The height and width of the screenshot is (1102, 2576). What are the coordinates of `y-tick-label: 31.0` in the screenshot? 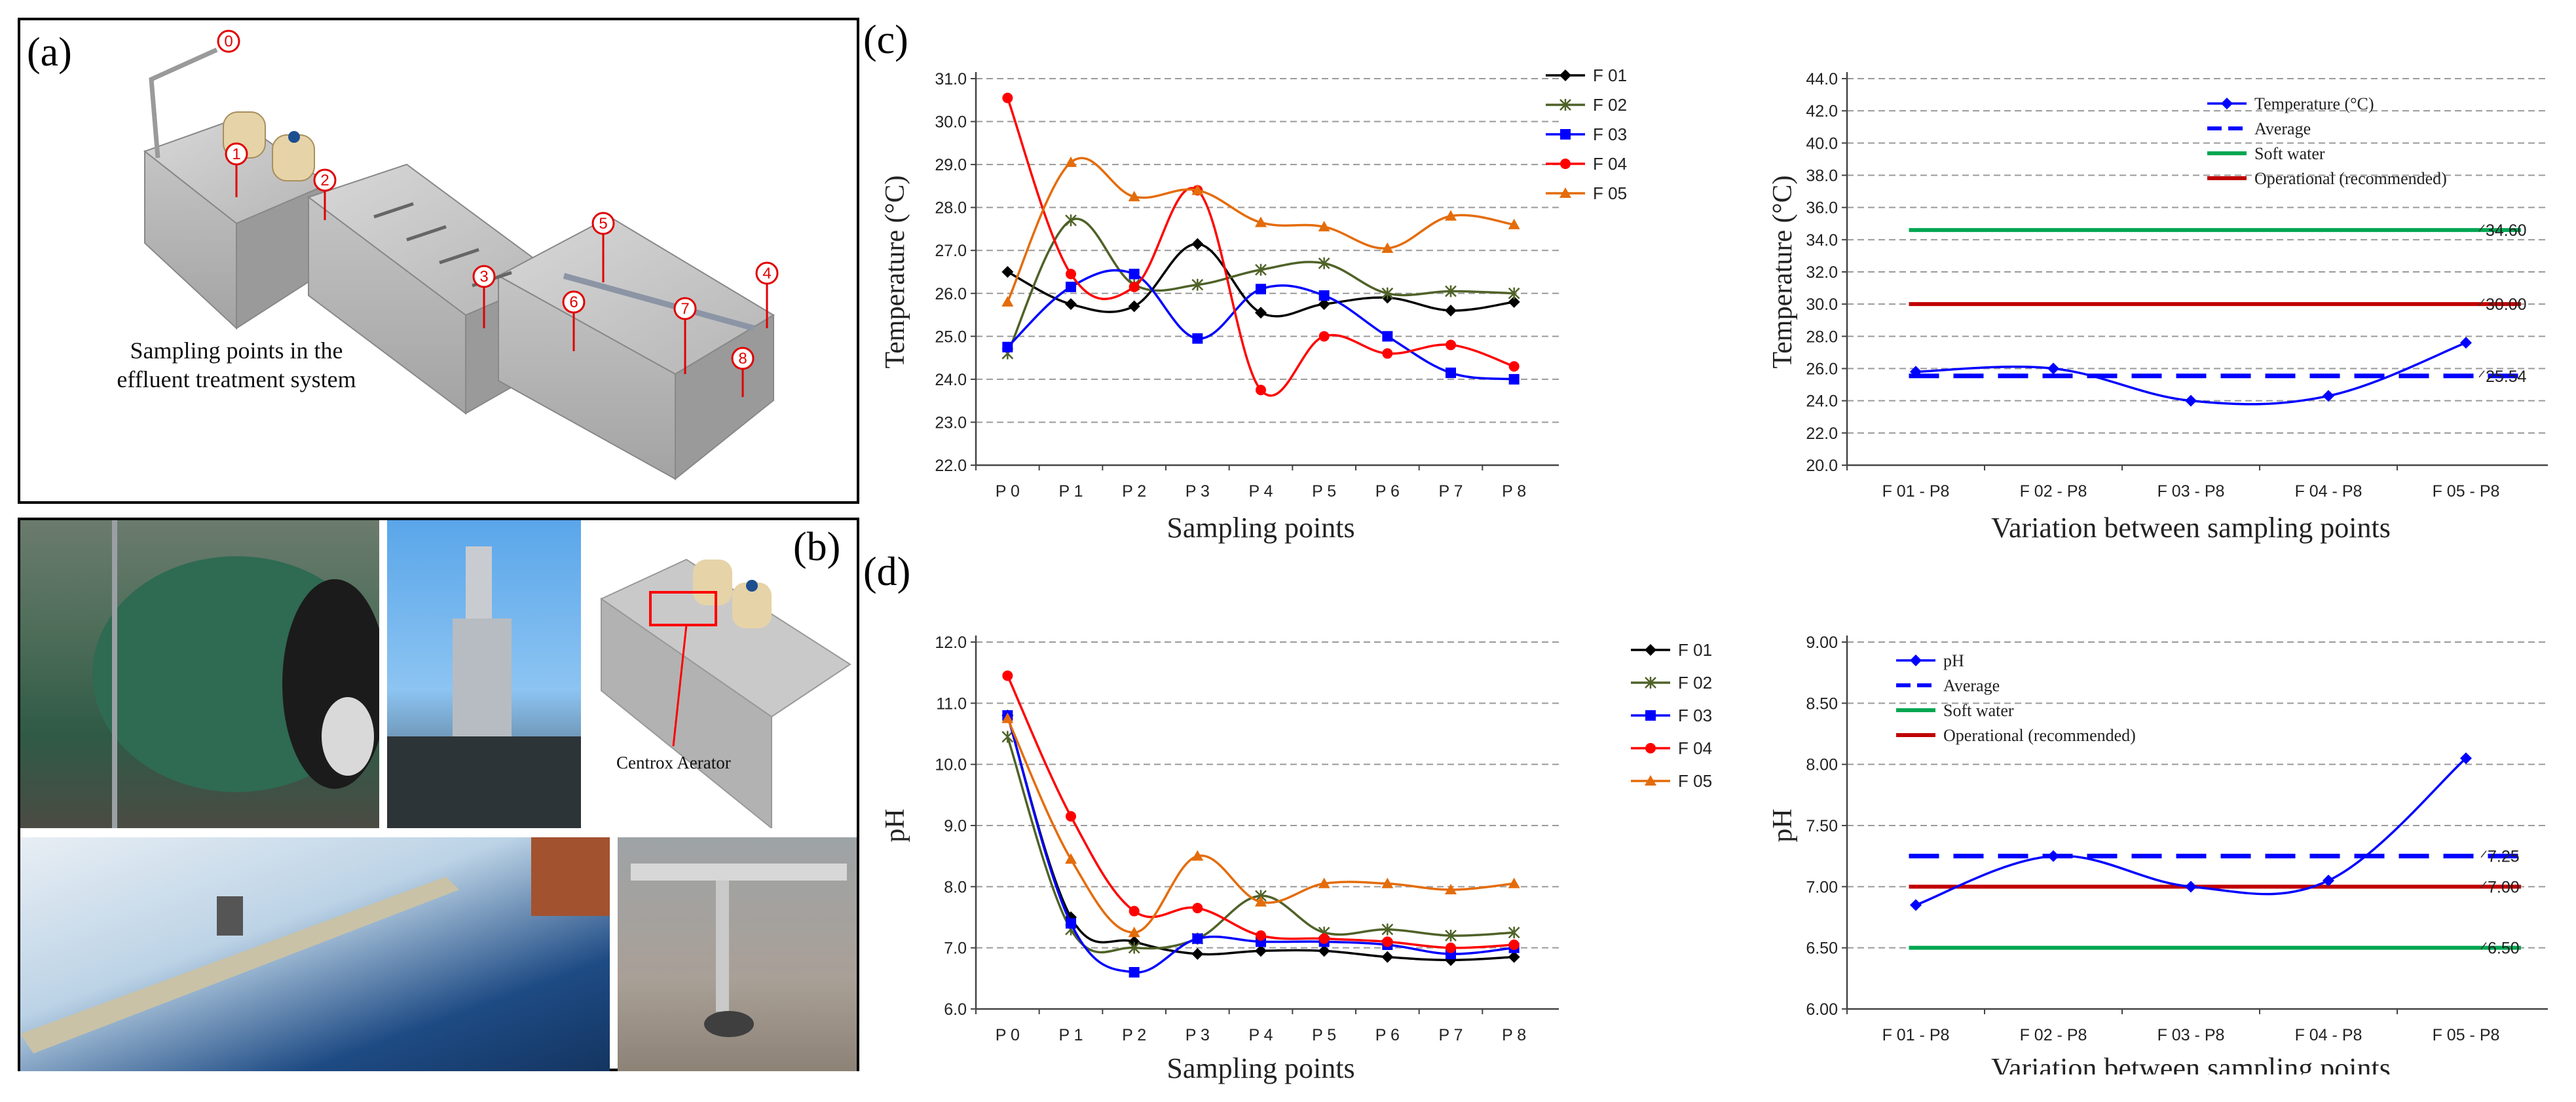 It's located at (951, 79).